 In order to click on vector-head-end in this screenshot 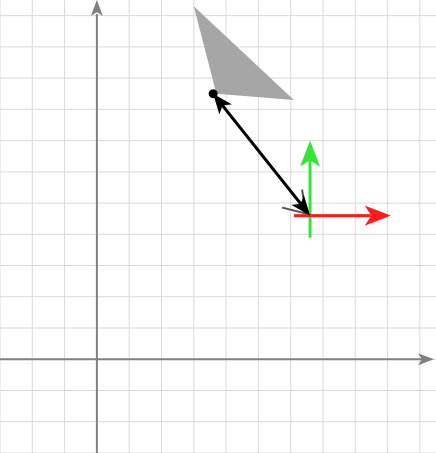, I will do `click(222, 104)`.